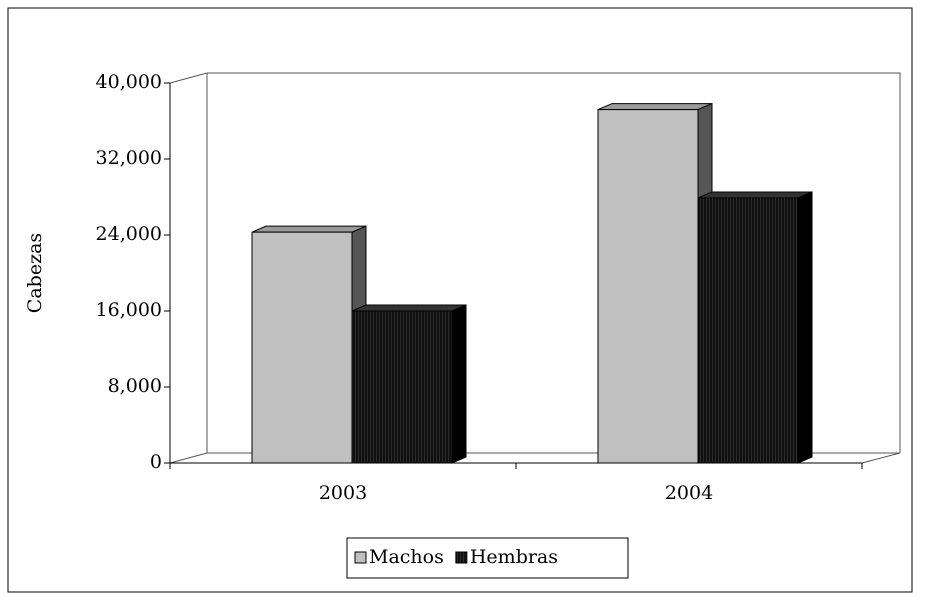  I want to click on legend, so click(487, 558).